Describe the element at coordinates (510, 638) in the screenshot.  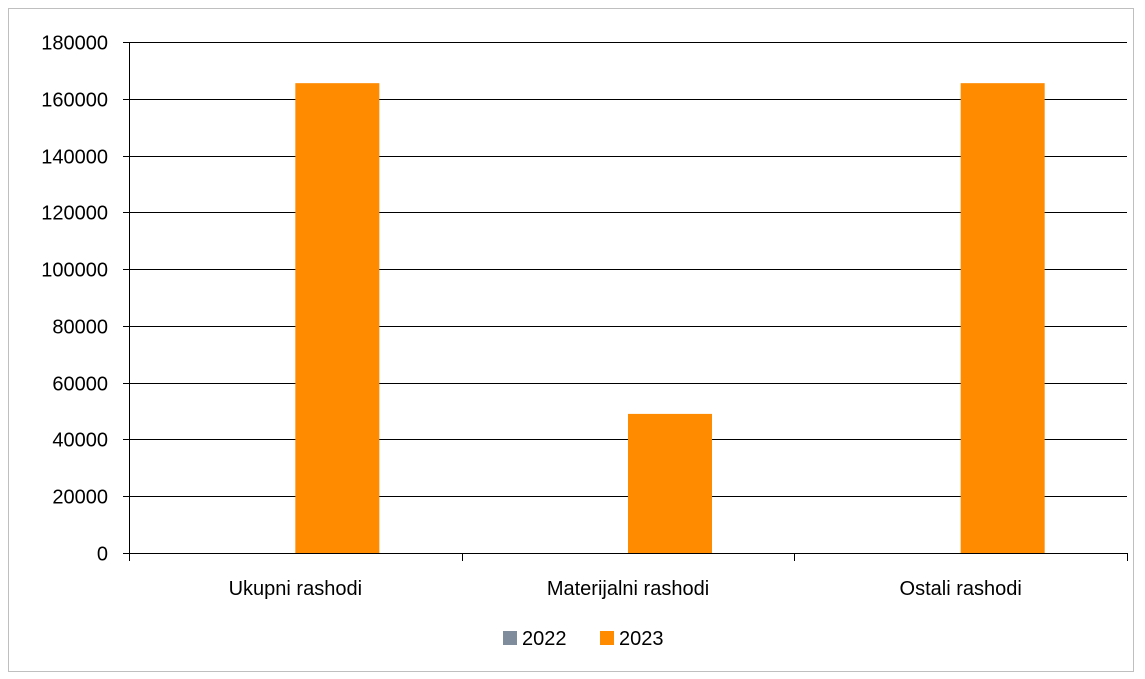
I see `legend-swatch-2022` at that location.